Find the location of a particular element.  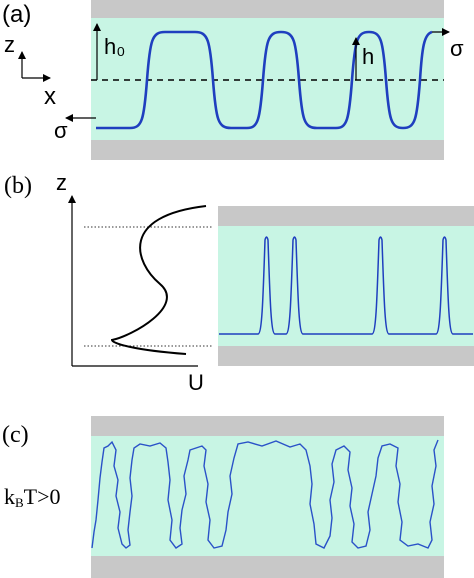

interface-curve is located at coordinates (264, 80).